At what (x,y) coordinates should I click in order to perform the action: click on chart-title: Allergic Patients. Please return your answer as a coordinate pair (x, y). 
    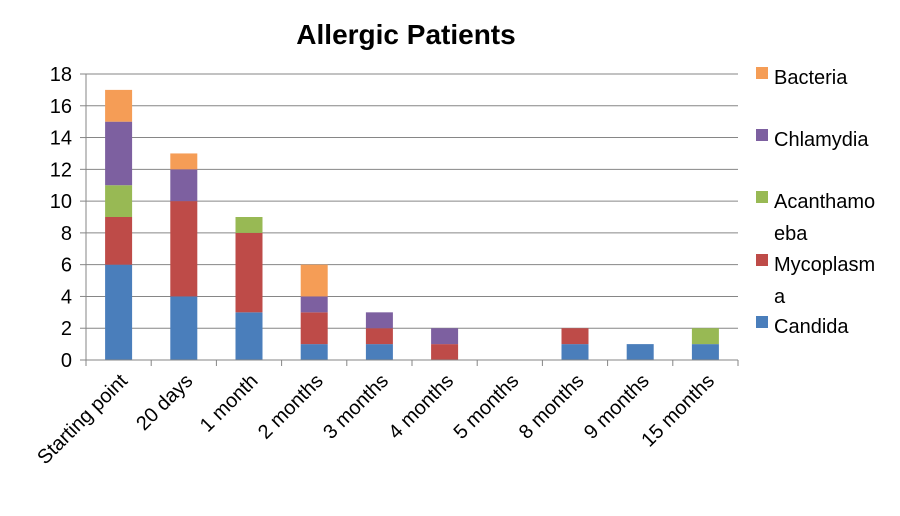
    Looking at the image, I should click on (405, 34).